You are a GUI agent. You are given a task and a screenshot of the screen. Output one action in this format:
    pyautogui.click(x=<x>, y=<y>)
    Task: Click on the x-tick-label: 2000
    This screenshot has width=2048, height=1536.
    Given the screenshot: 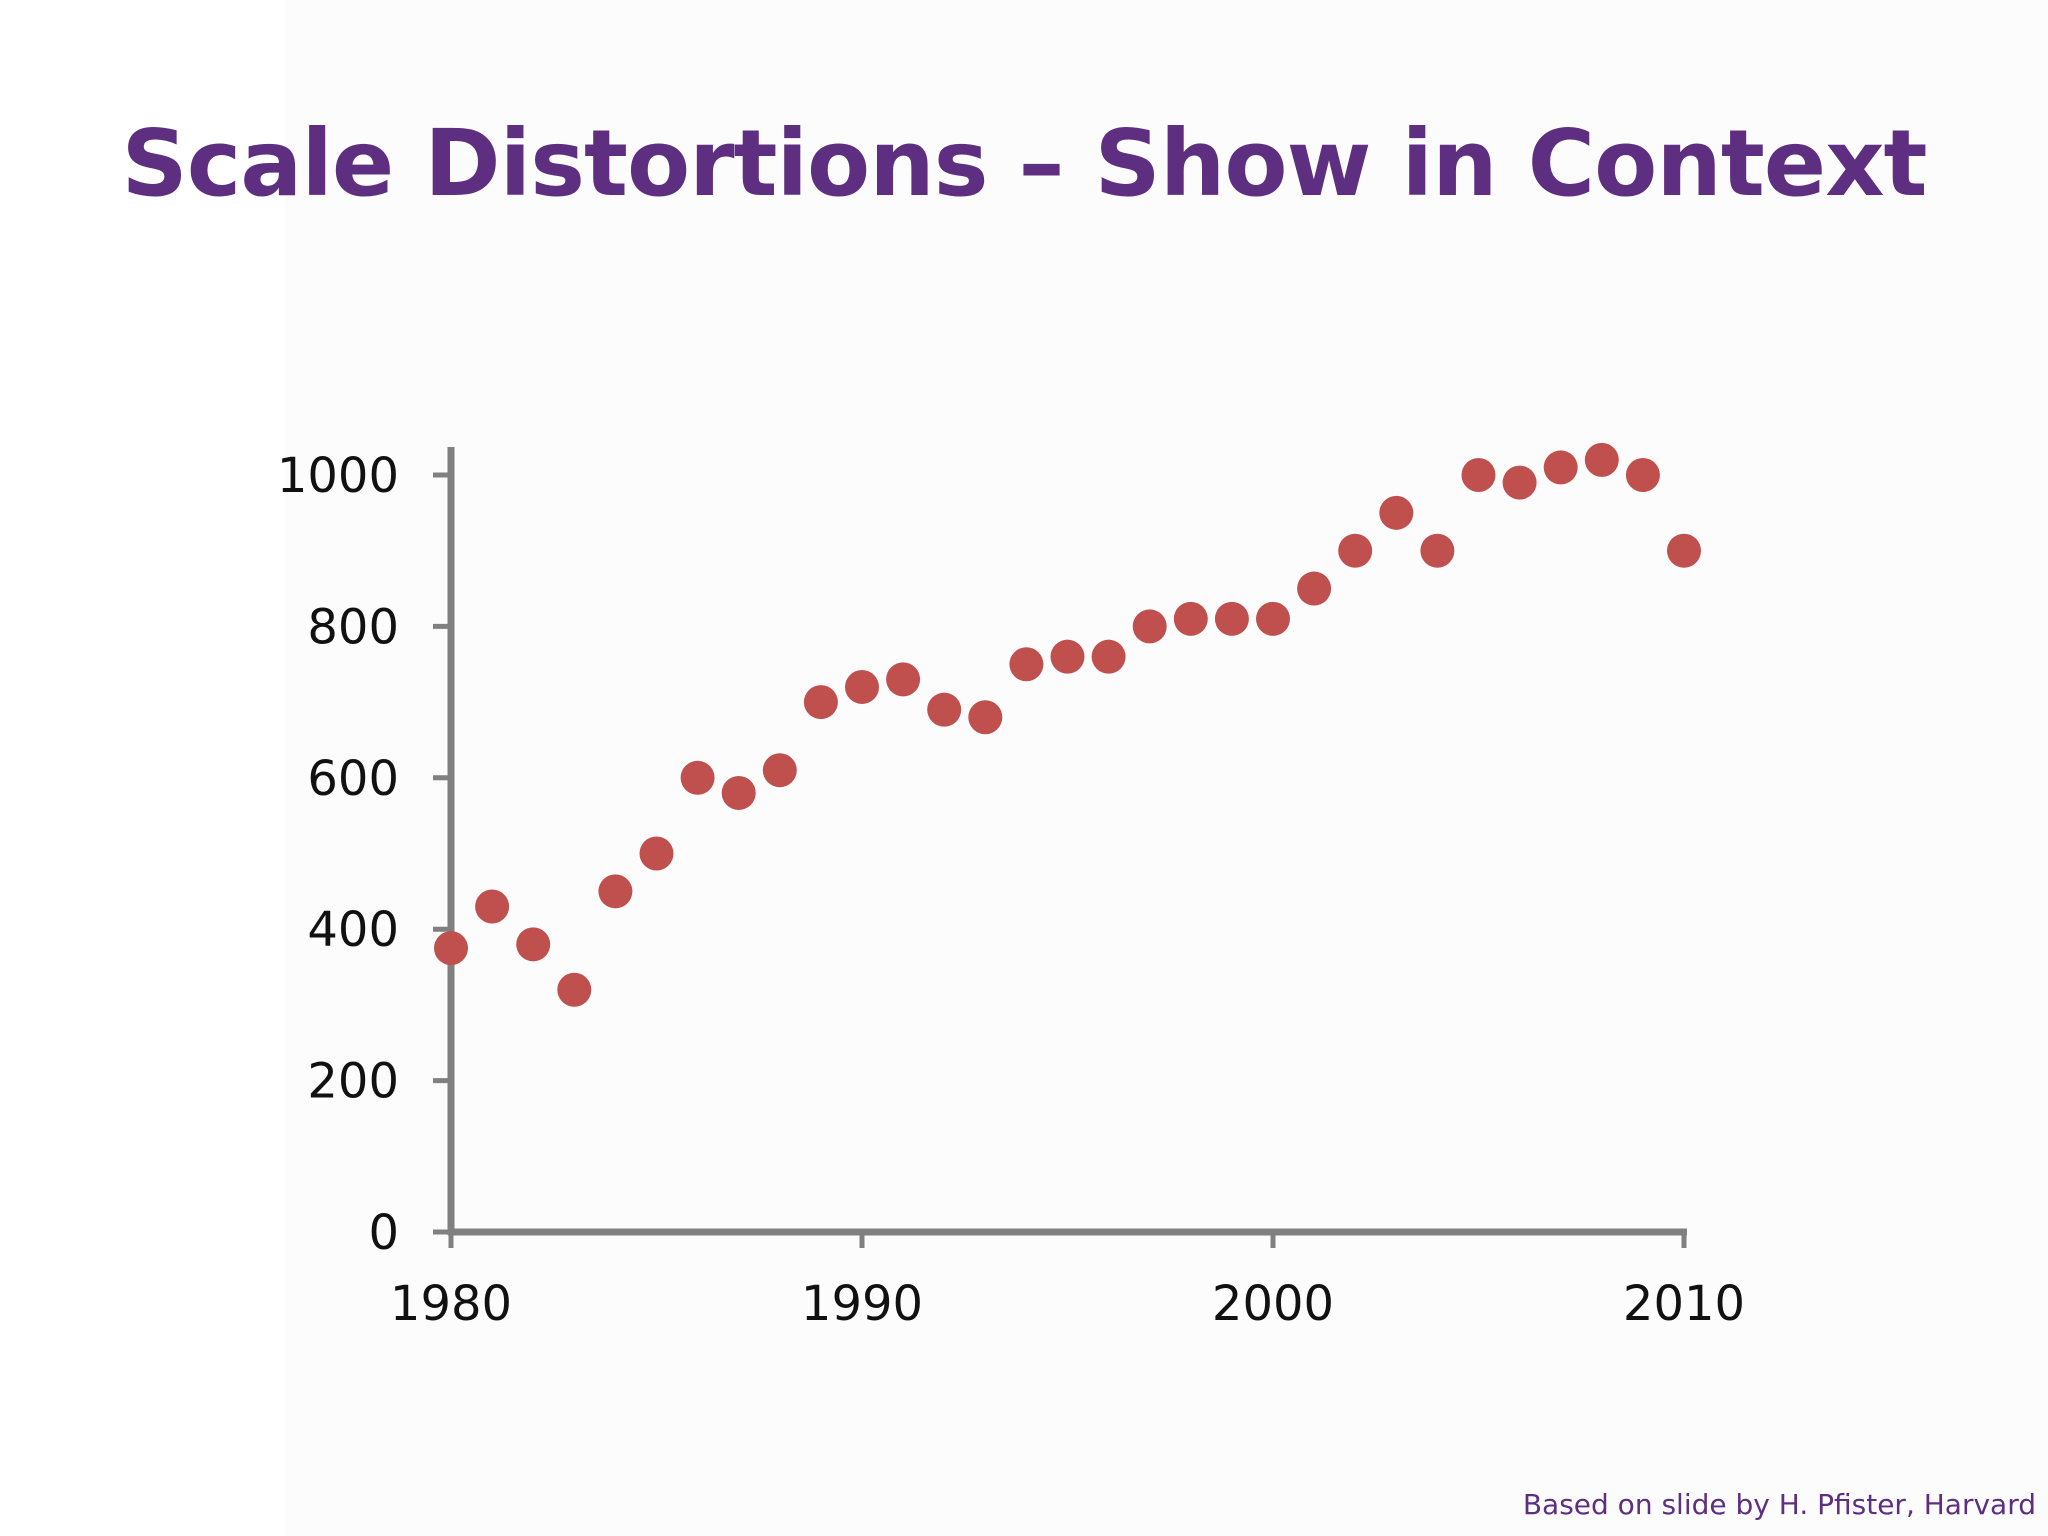 What is the action you would take?
    pyautogui.click(x=1273, y=1304)
    